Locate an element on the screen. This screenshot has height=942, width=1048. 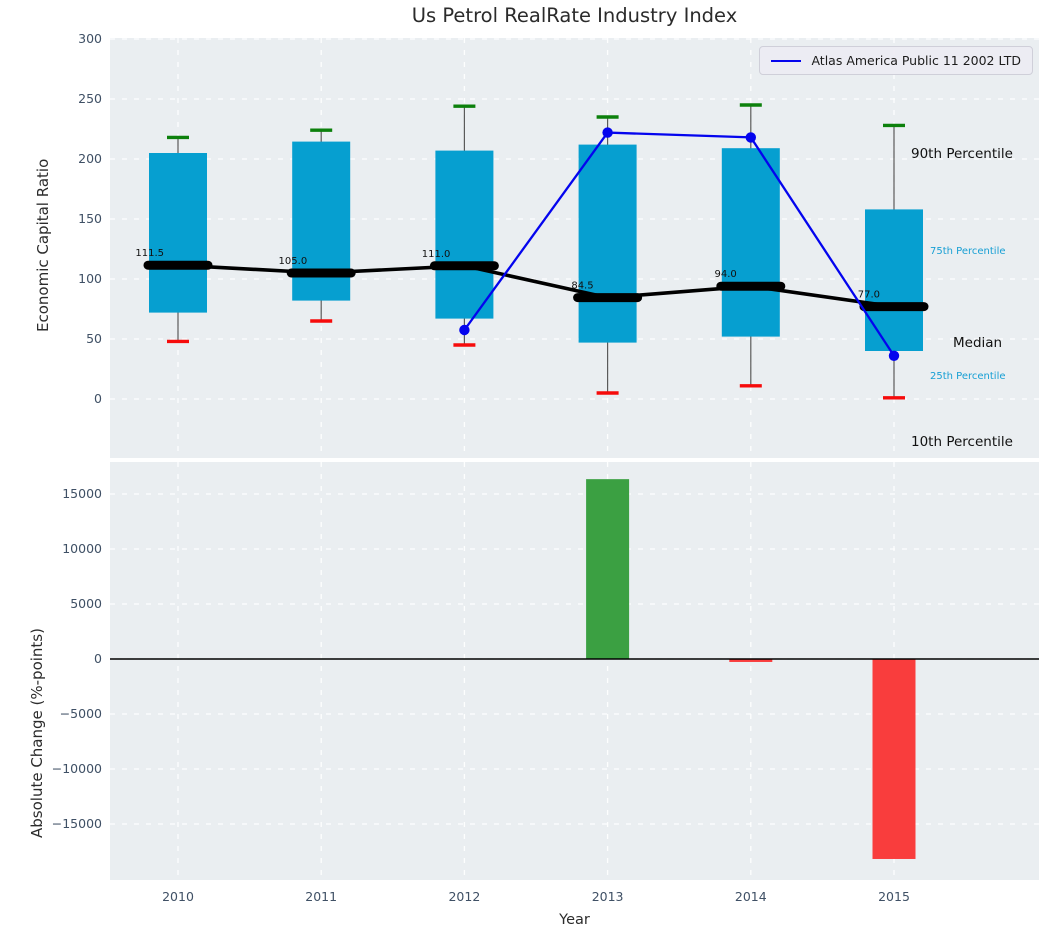
company-line is located at coordinates (679, 244).